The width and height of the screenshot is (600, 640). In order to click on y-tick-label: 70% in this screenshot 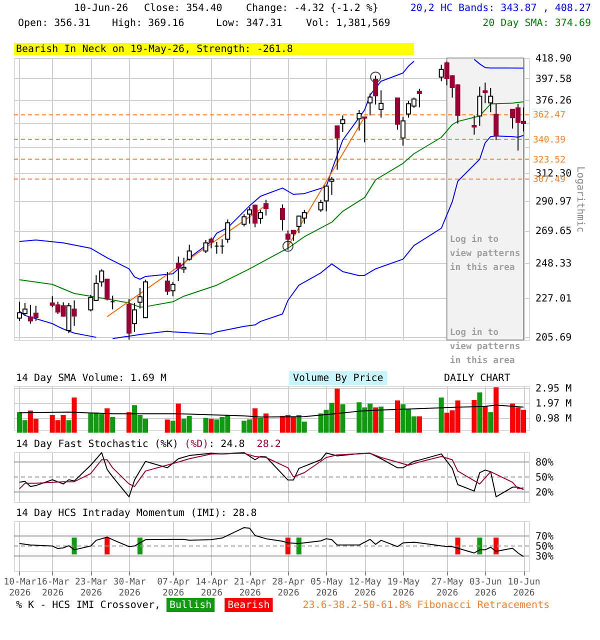, I will do `click(545, 537)`.